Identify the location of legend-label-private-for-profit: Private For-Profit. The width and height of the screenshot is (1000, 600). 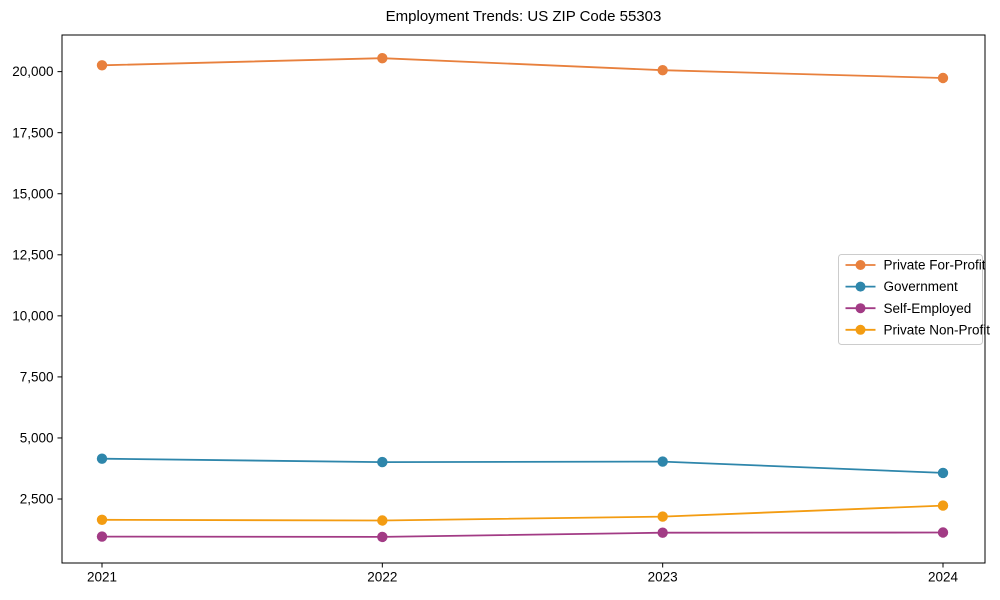
(935, 265).